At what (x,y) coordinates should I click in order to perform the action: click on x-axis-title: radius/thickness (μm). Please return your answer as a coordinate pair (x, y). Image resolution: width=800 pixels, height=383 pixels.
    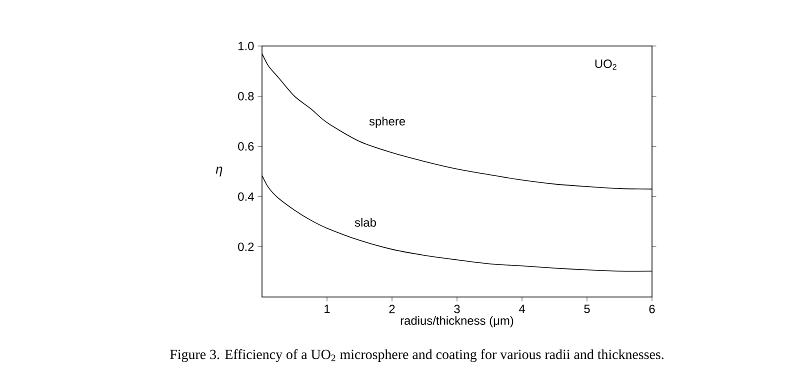
    Looking at the image, I should click on (457, 322).